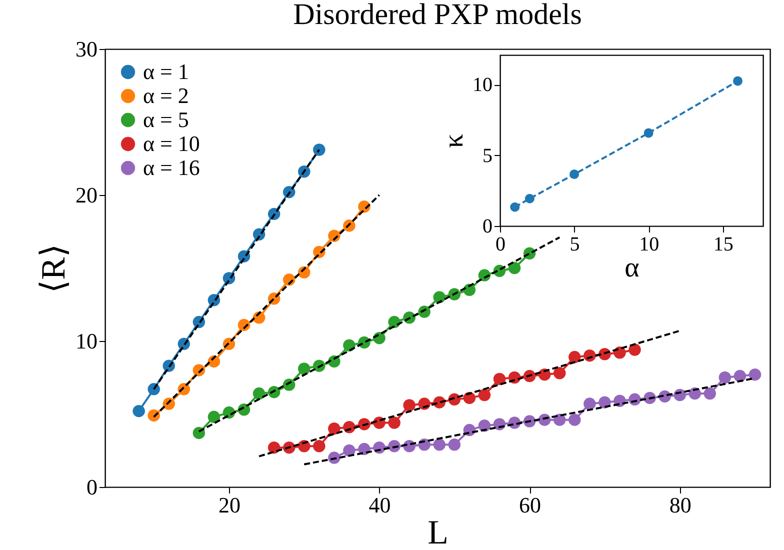  Describe the element at coordinates (438, 532) in the screenshot. I see `x-axis-title: L` at that location.